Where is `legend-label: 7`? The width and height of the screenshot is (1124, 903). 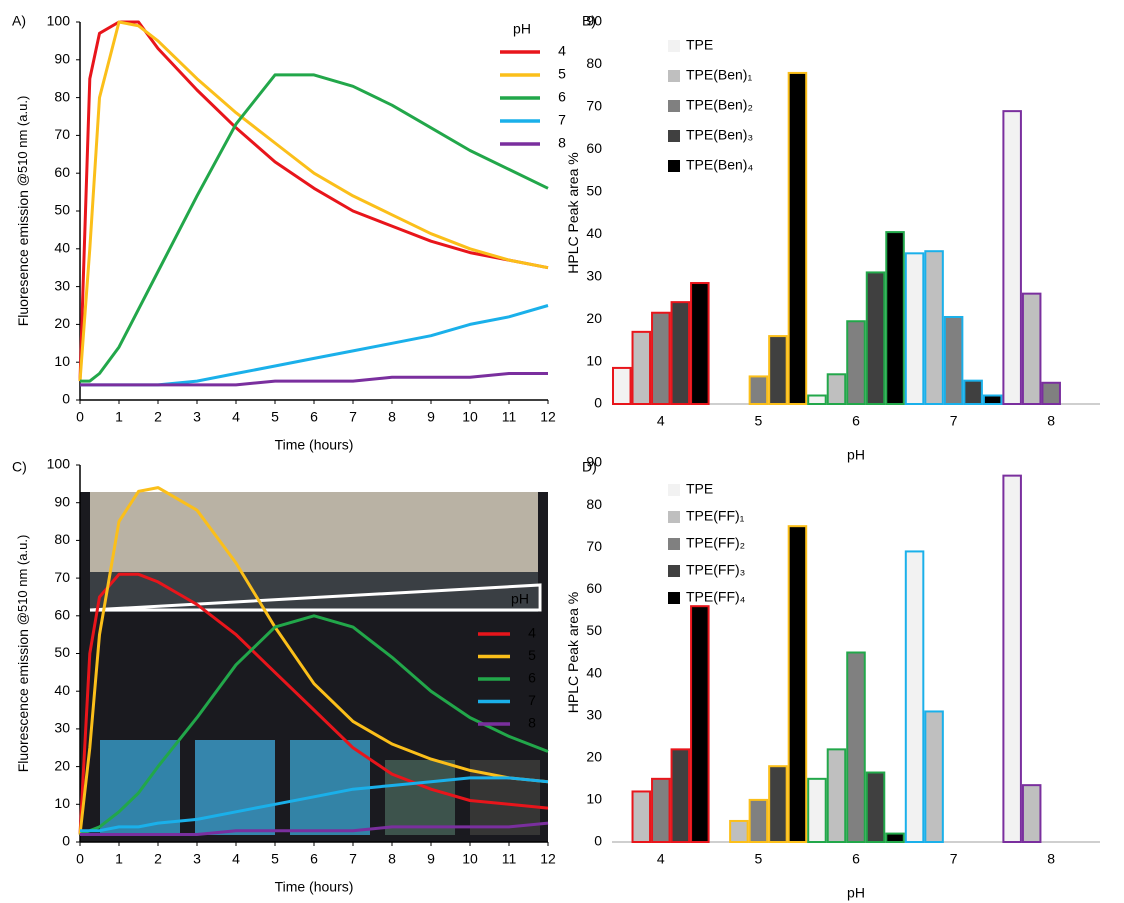 legend-label: 7 is located at coordinates (562, 120).